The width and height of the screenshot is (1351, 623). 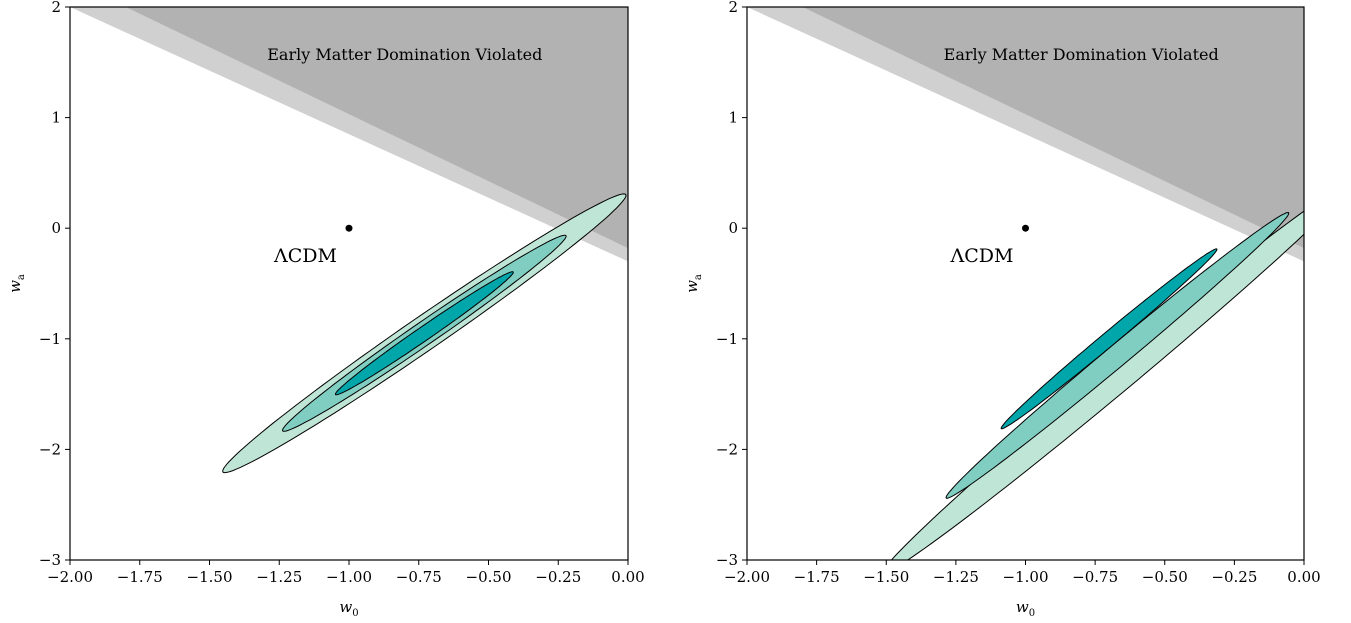 I want to click on contour-2sigma, so click(x=1117, y=355).